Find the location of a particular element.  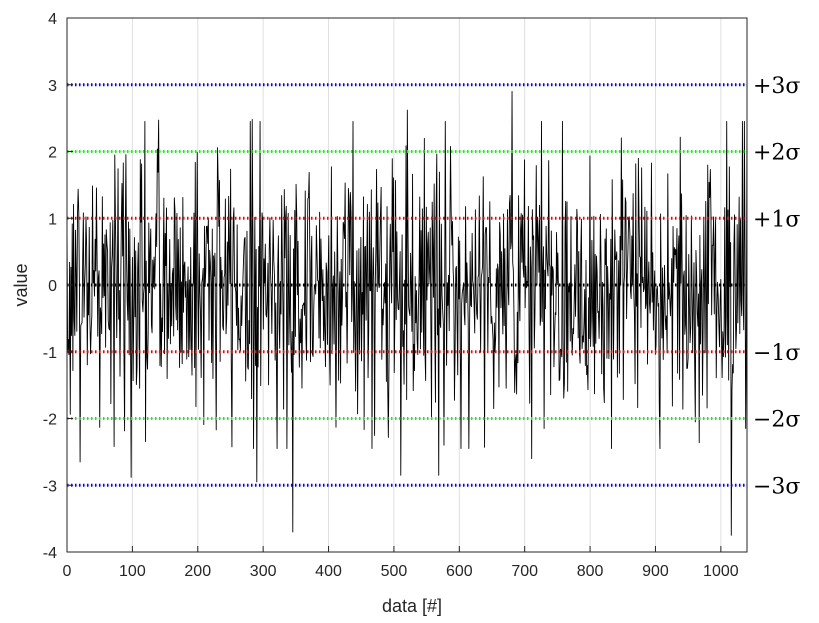

x-tick-label: 400 is located at coordinates (328, 571).